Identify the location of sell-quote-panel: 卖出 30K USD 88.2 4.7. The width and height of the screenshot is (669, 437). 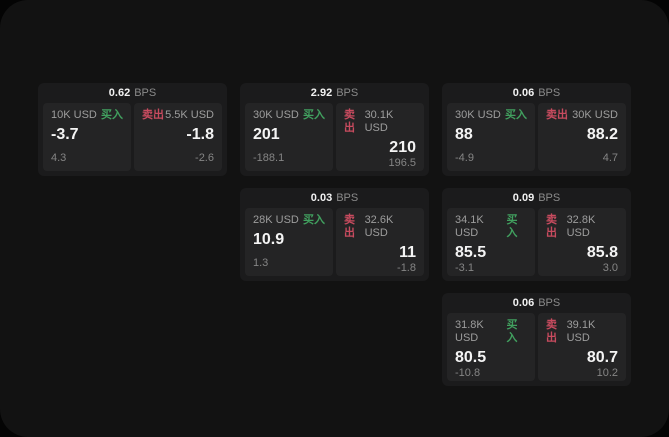
(582, 137).